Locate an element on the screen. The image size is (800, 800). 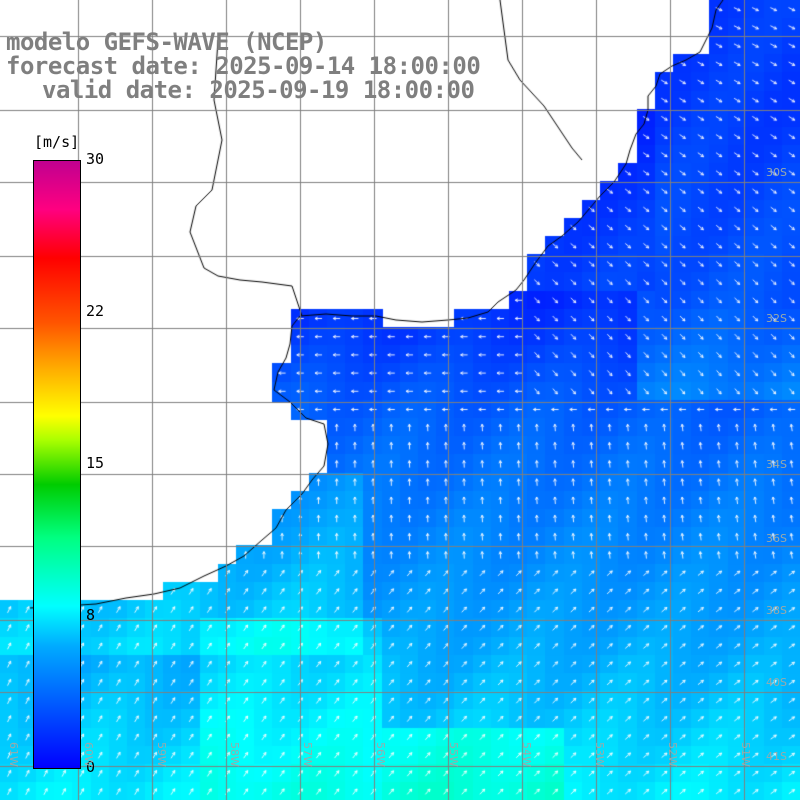
forecast-date: forecast date: 2025-09-14 18:00:00 is located at coordinates (243, 66).